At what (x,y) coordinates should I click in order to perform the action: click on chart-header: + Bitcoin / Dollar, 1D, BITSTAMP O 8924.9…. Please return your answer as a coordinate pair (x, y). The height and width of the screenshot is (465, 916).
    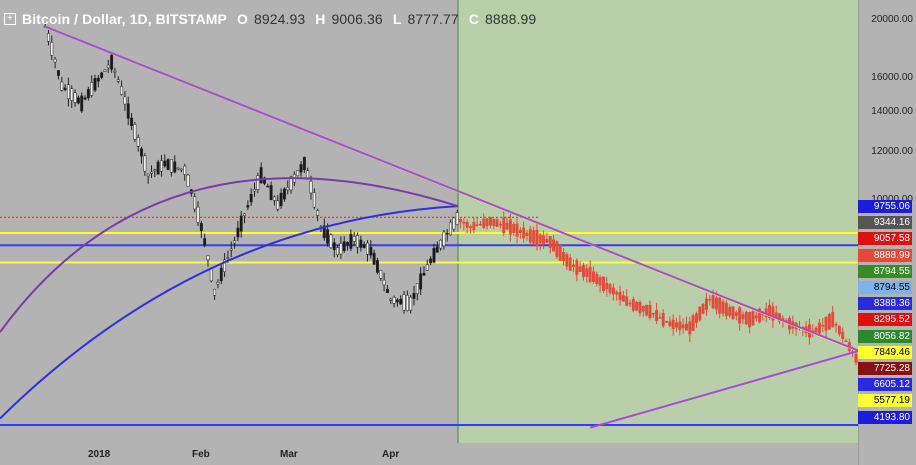
    Looking at the image, I should click on (270, 19).